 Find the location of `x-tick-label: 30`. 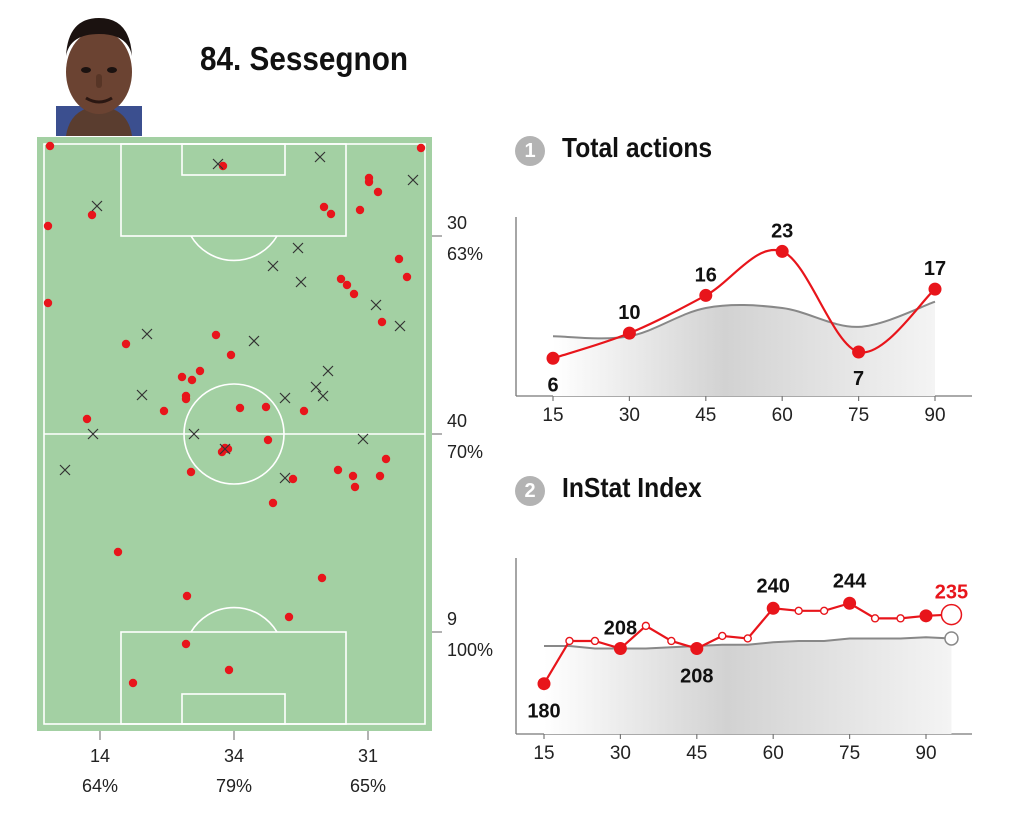

x-tick-label: 30 is located at coordinates (629, 415).